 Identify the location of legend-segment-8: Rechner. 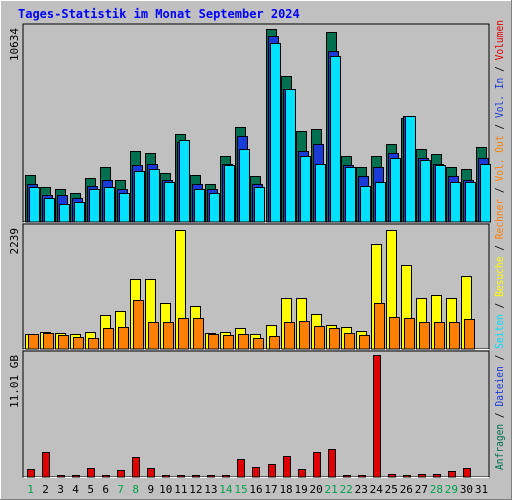
(499, 219).